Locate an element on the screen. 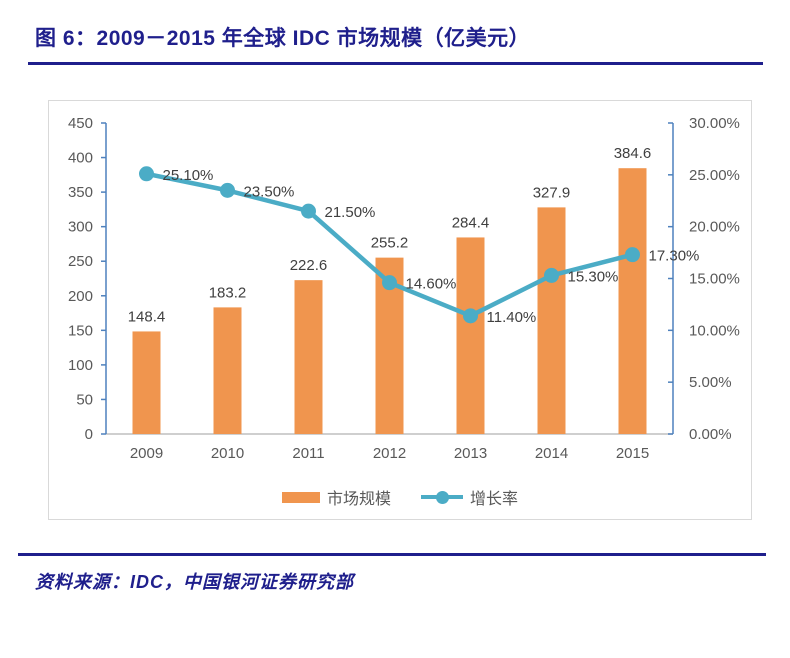 The width and height of the screenshot is (790, 658). bar-series-swatch is located at coordinates (300, 497).